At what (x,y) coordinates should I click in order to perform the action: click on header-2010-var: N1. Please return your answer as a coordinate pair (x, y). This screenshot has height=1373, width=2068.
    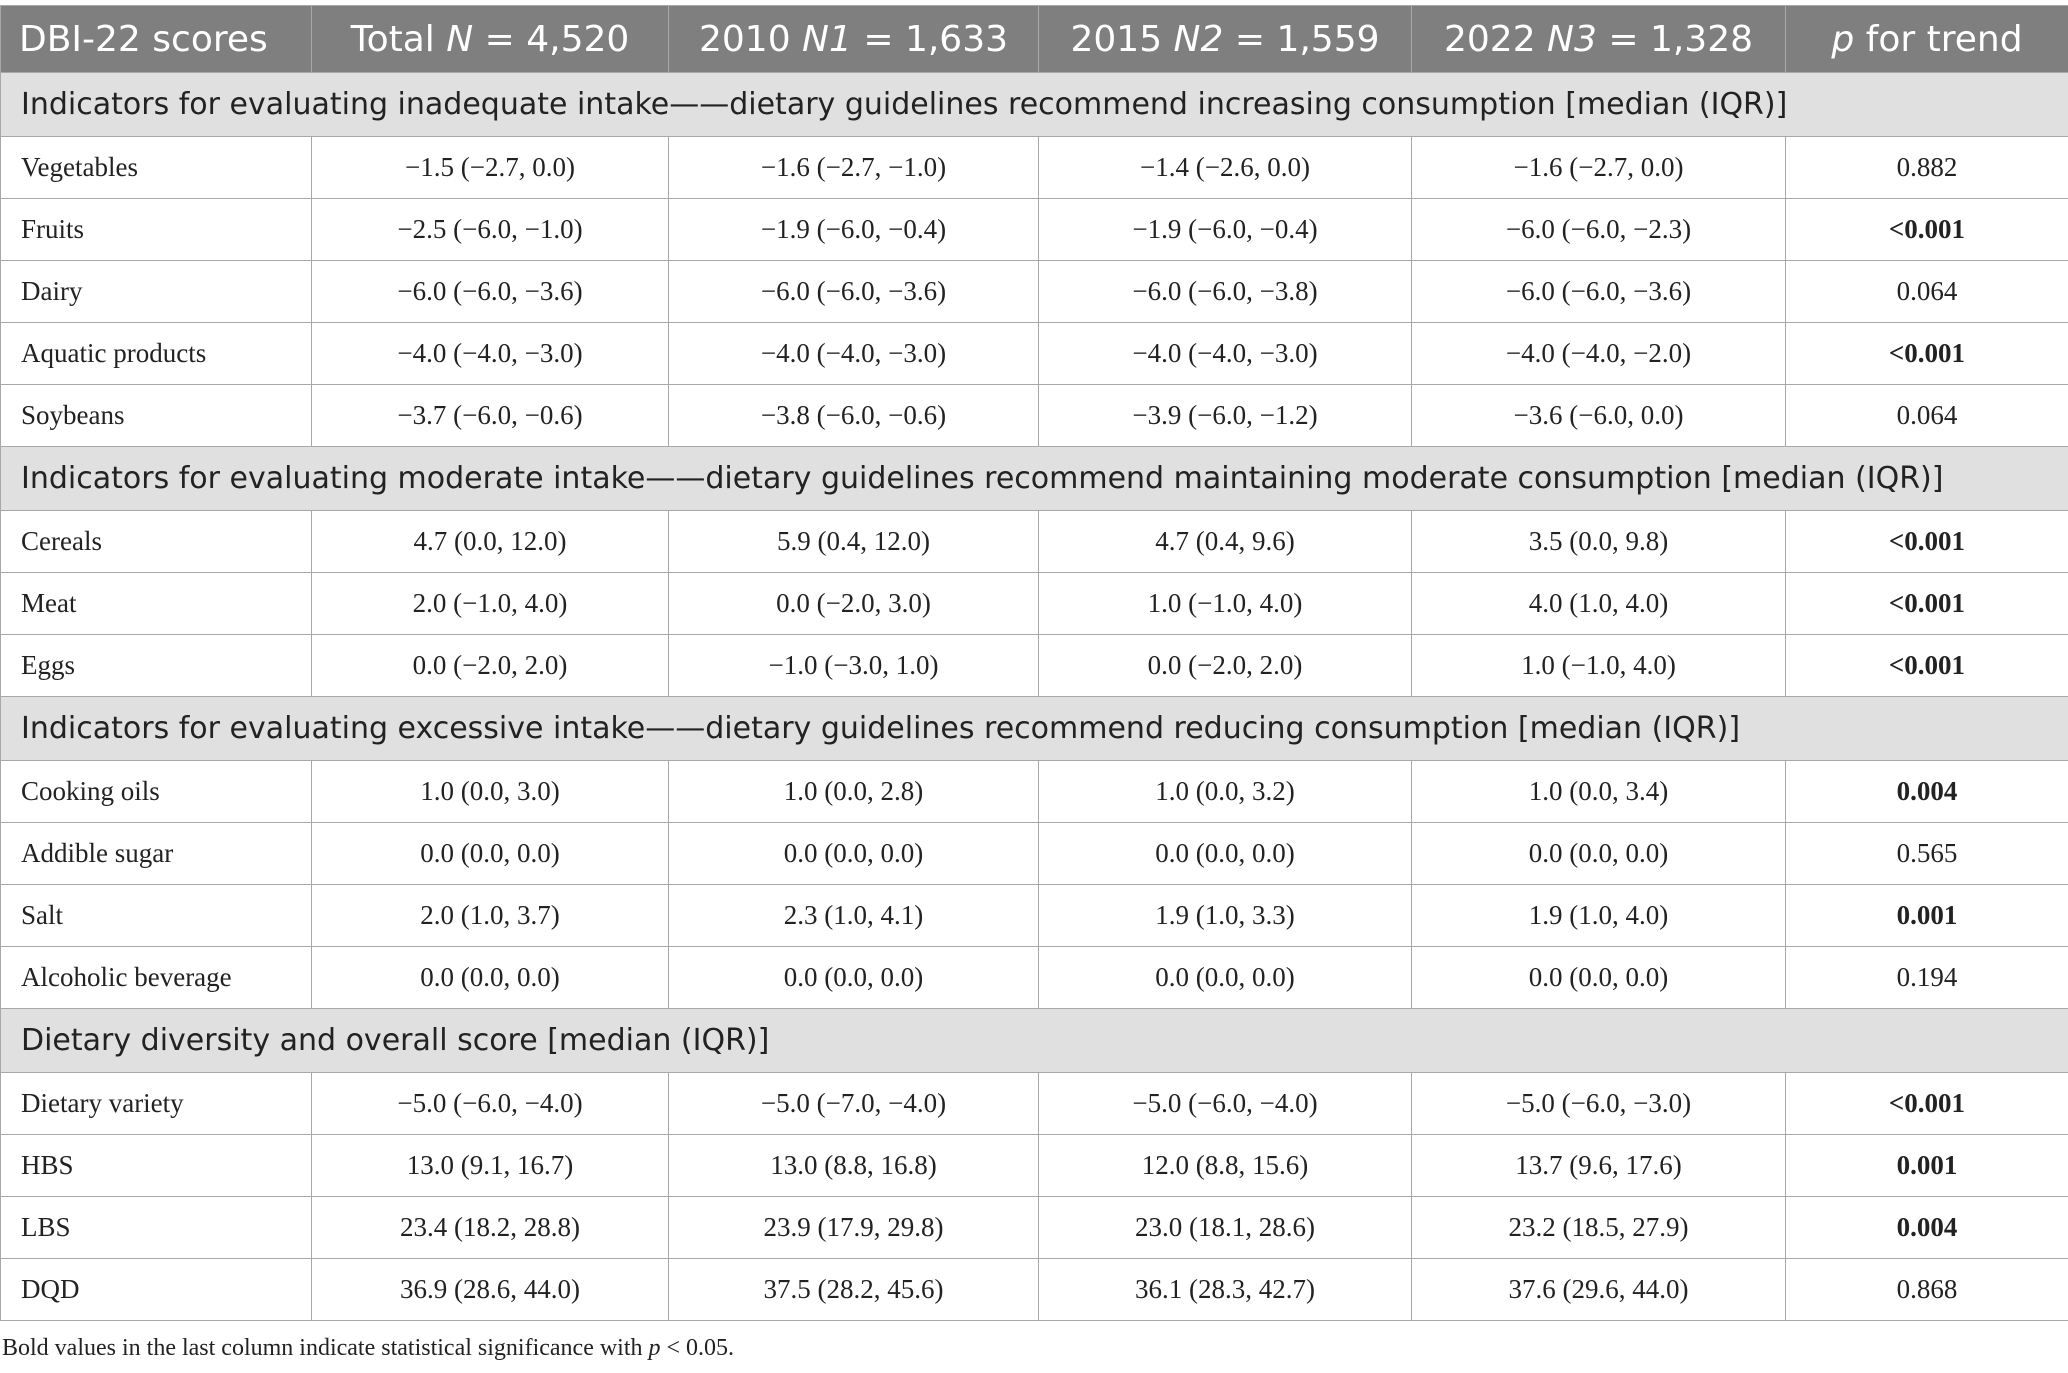
    Looking at the image, I should click on (827, 39).